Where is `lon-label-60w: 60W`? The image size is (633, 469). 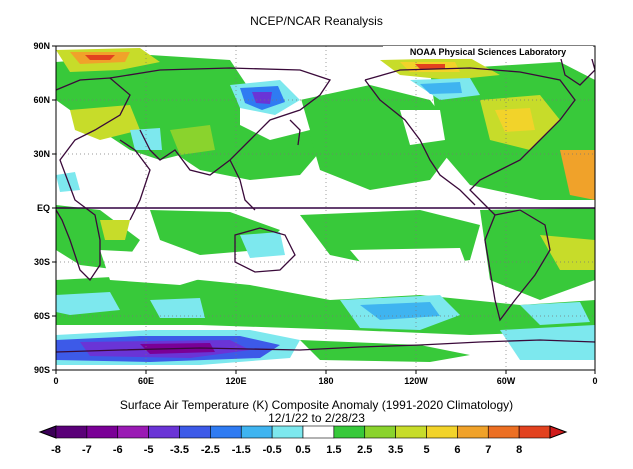
lon-label-60w: 60W is located at coordinates (506, 381).